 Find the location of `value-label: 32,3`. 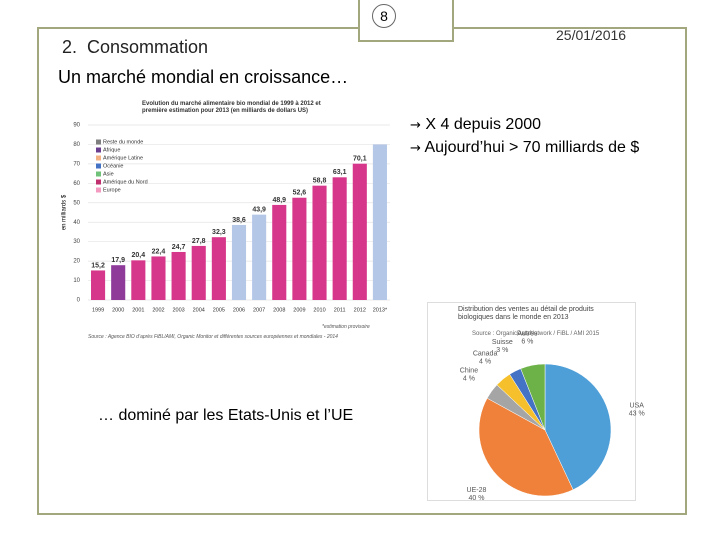

value-label: 32,3 is located at coordinates (219, 232).